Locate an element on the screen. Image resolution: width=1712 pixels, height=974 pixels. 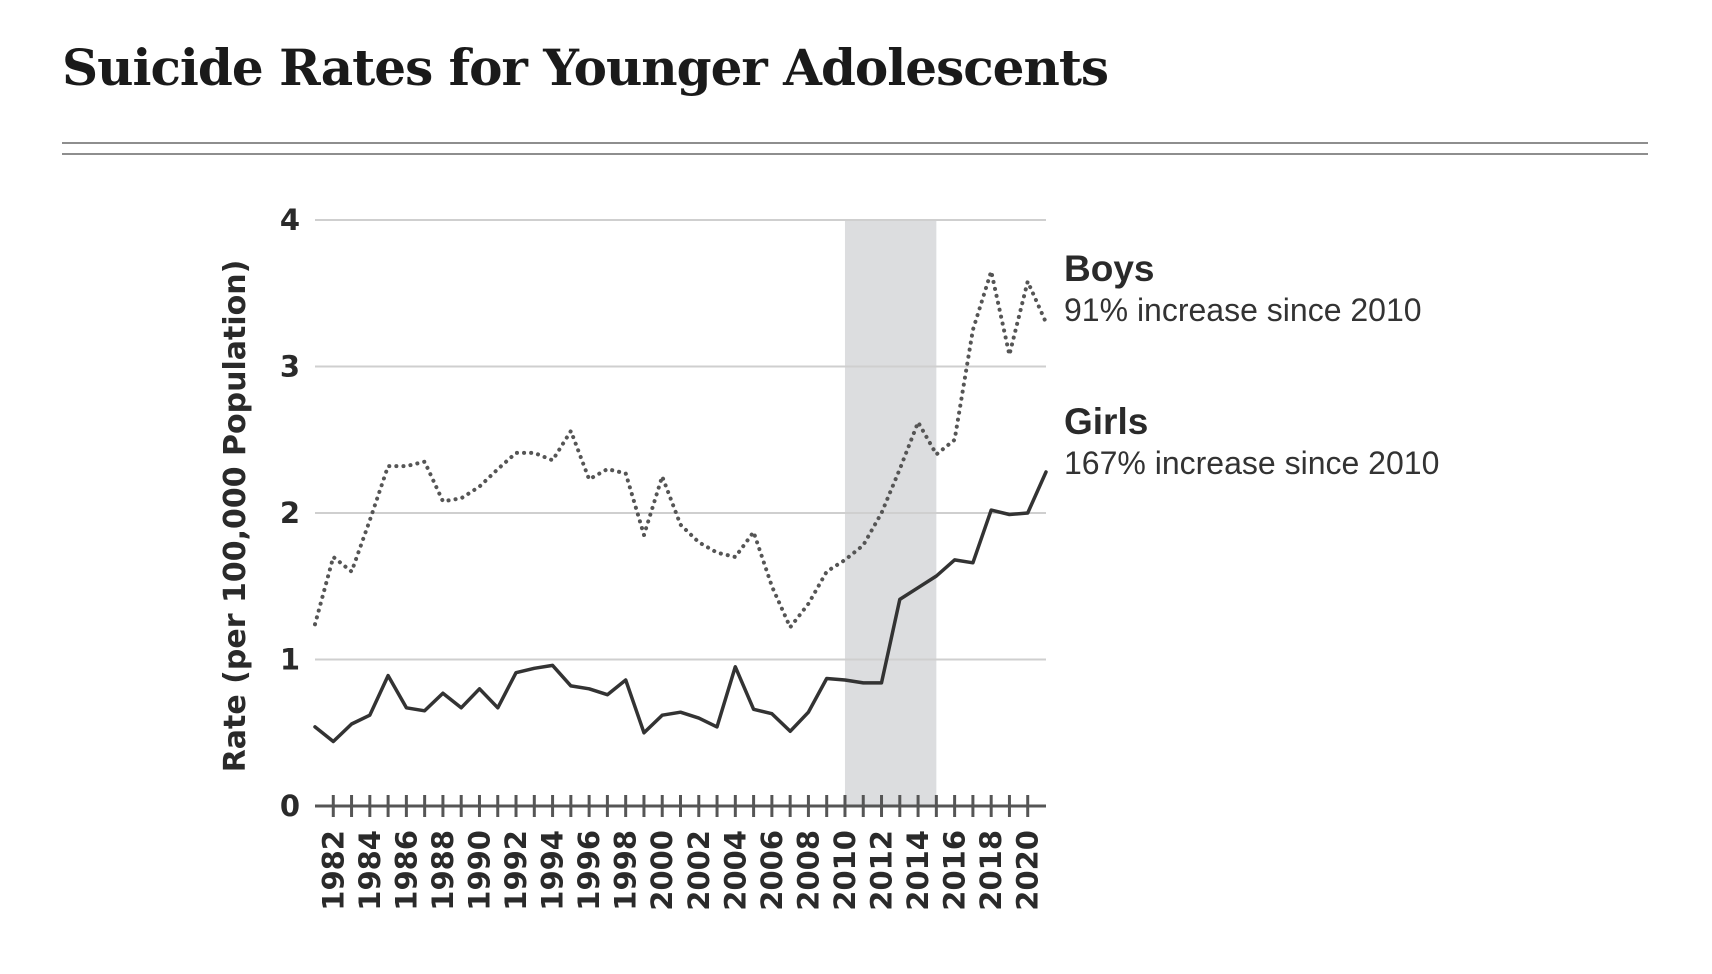
y-tick-label-2: 2 is located at coordinates (290, 513).